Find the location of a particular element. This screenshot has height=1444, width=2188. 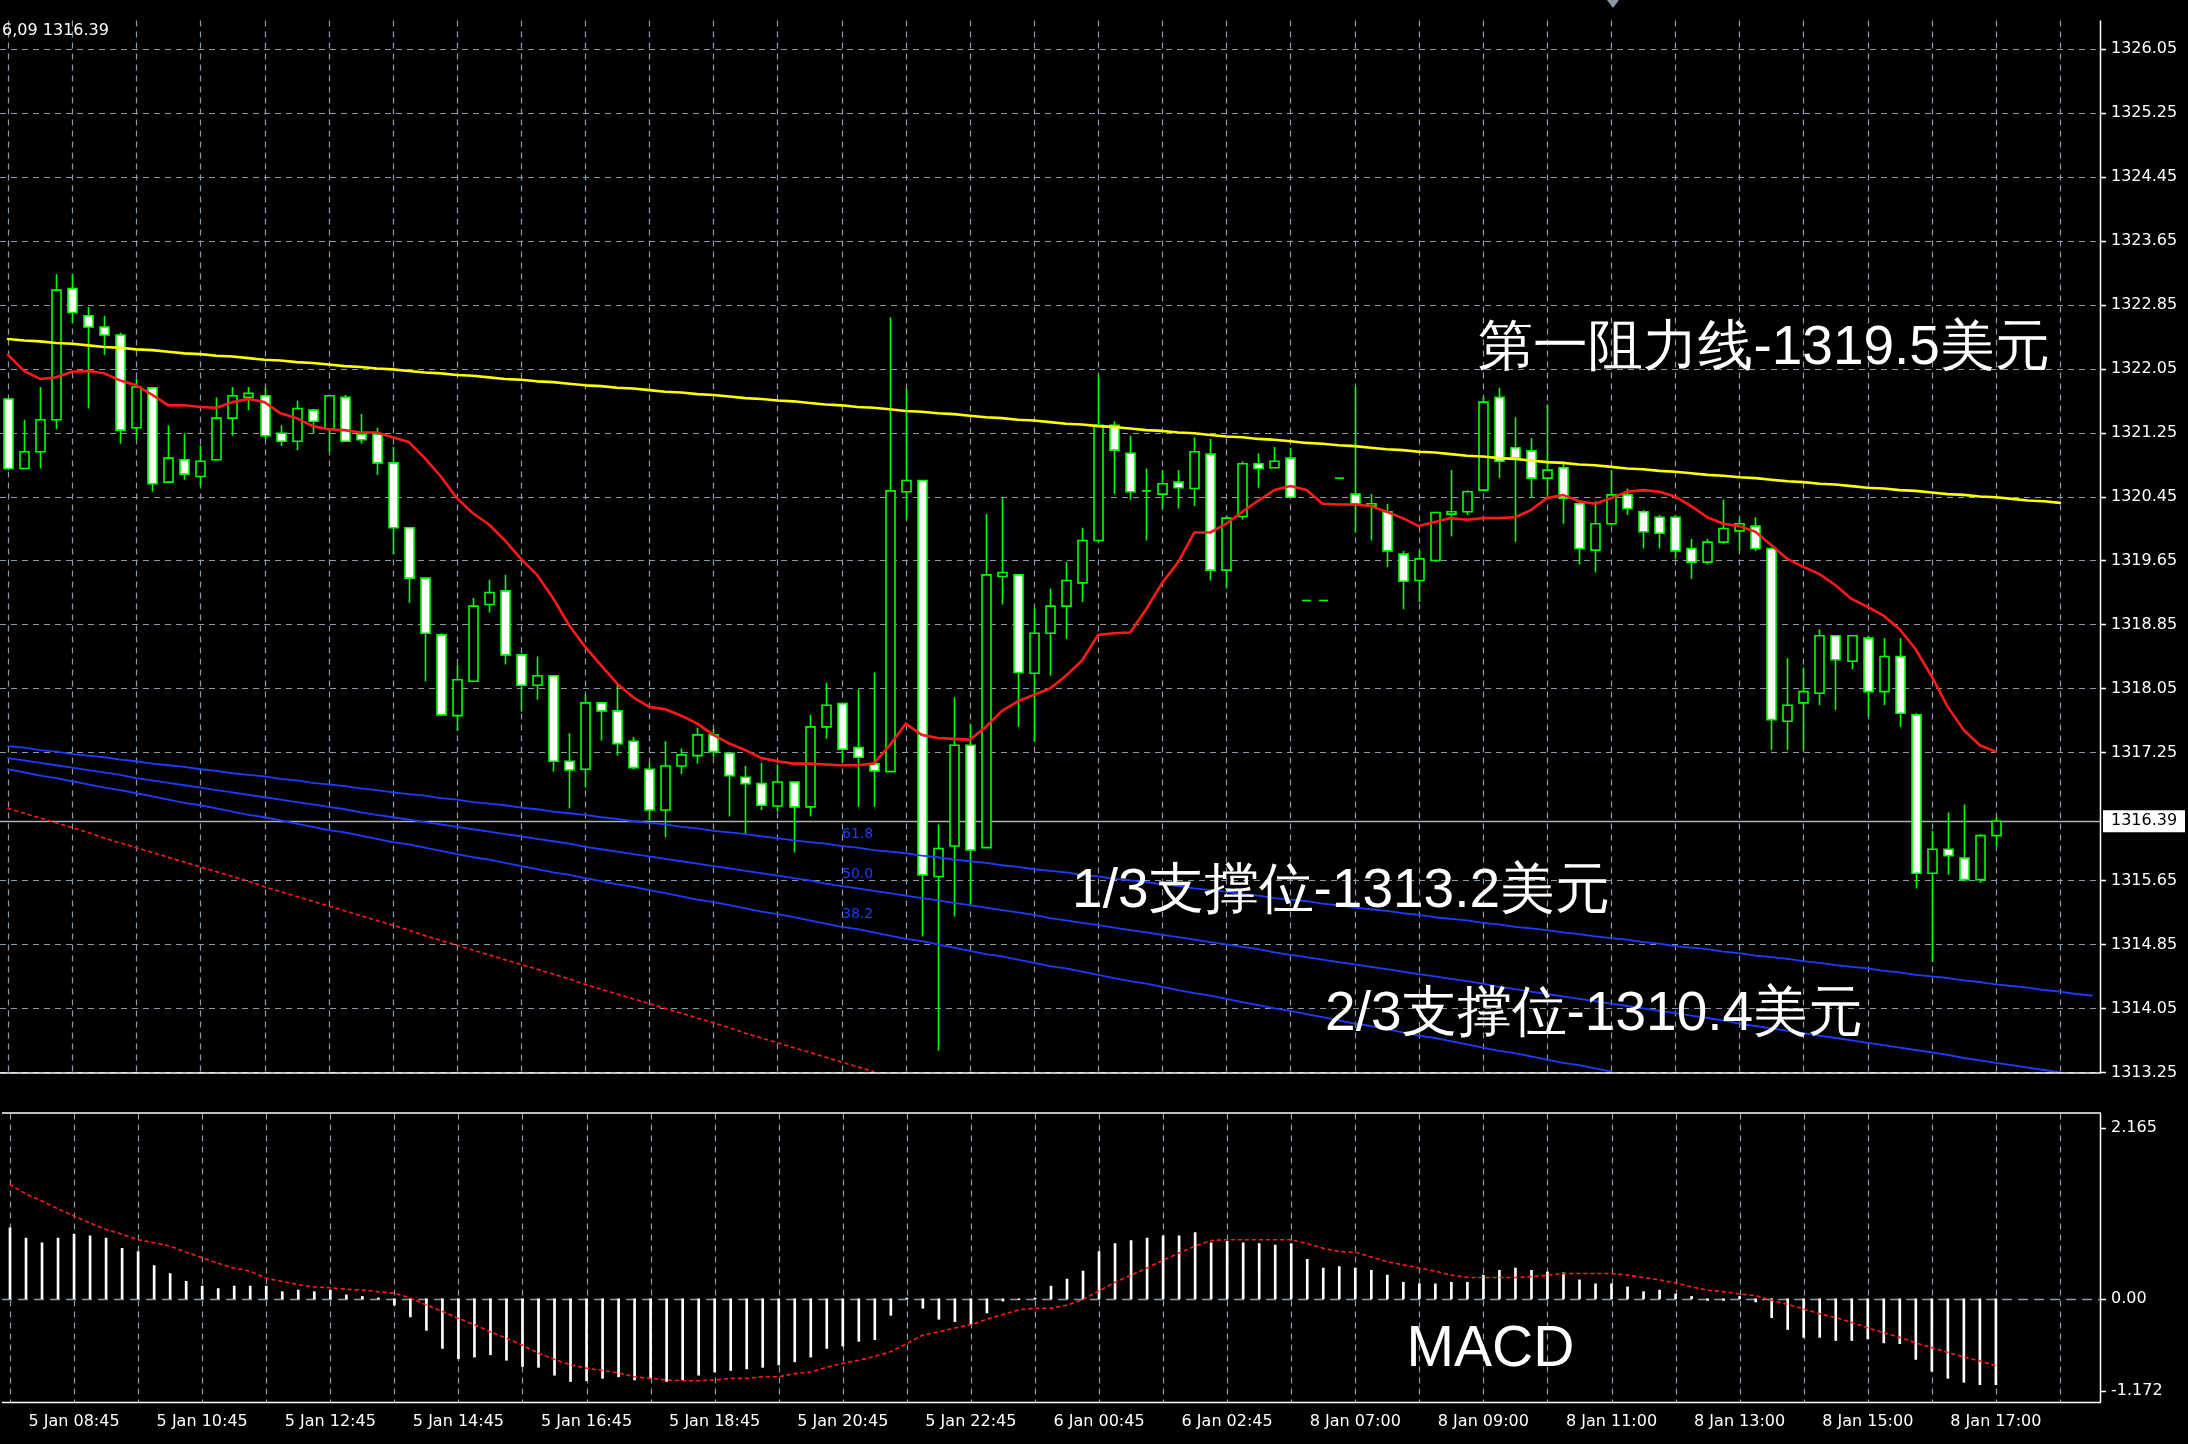

y-tick-label: 1321.25 is located at coordinates (2144, 431).